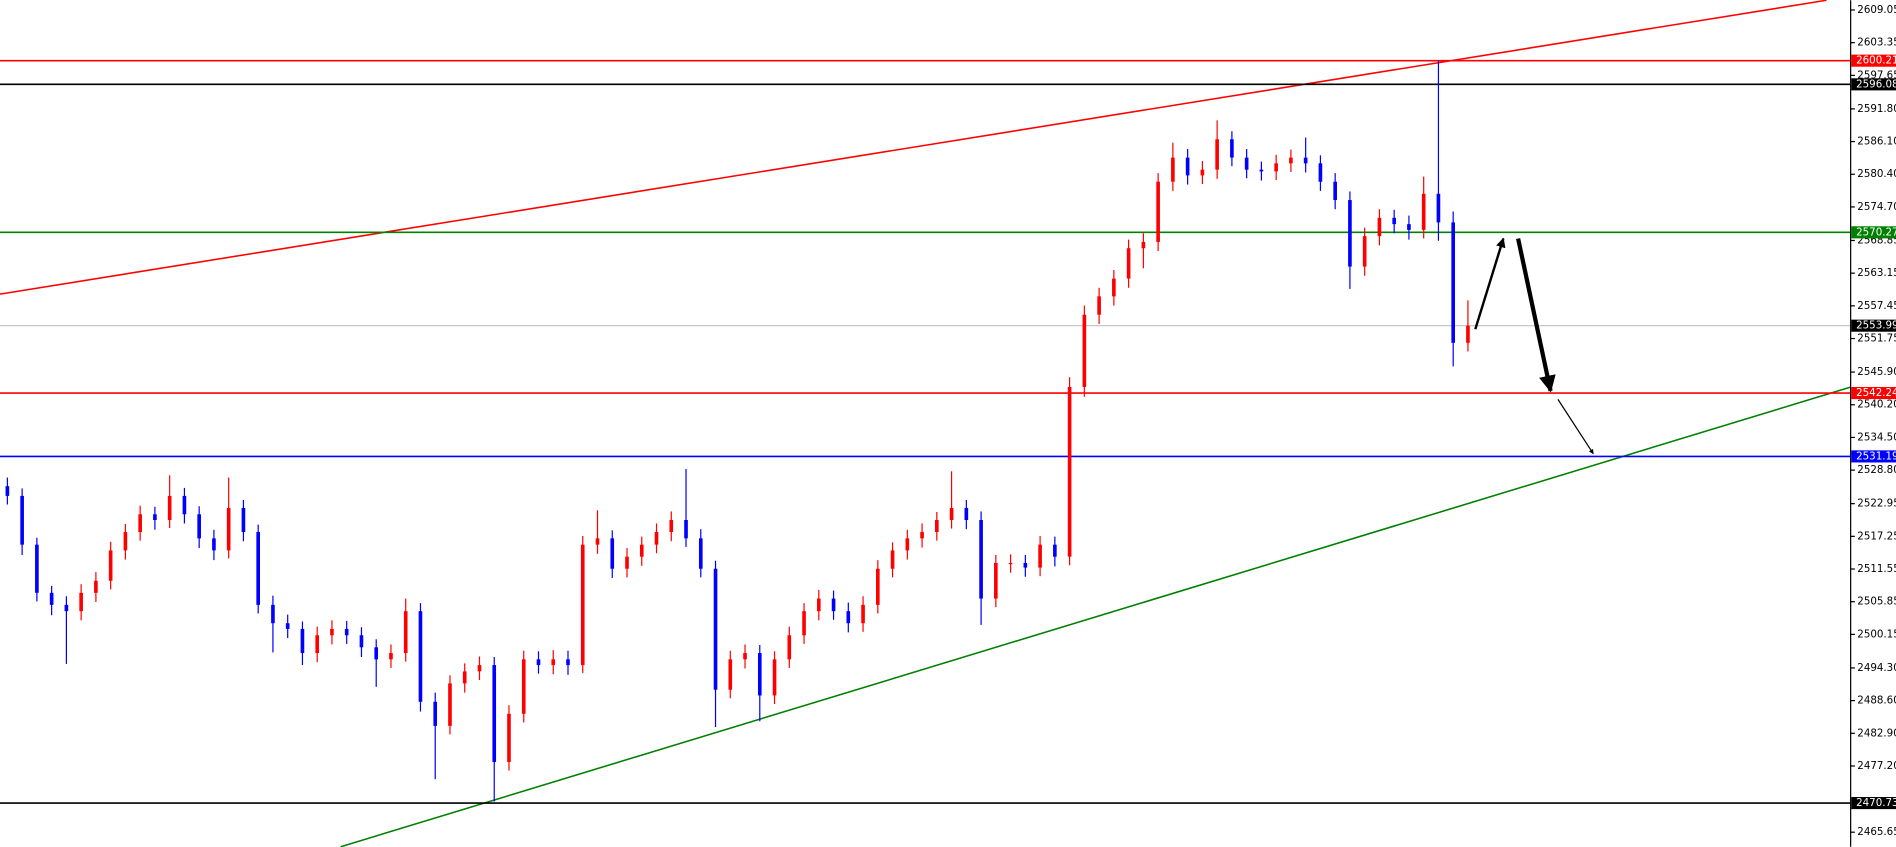 This screenshot has height=847, width=1896. I want to click on level-label: 2570.27, so click(1876, 232).